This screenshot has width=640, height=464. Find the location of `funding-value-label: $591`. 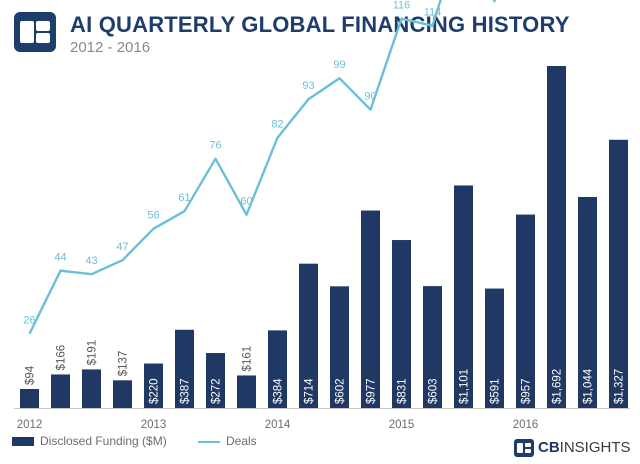

funding-value-label: $591 is located at coordinates (496, 391).